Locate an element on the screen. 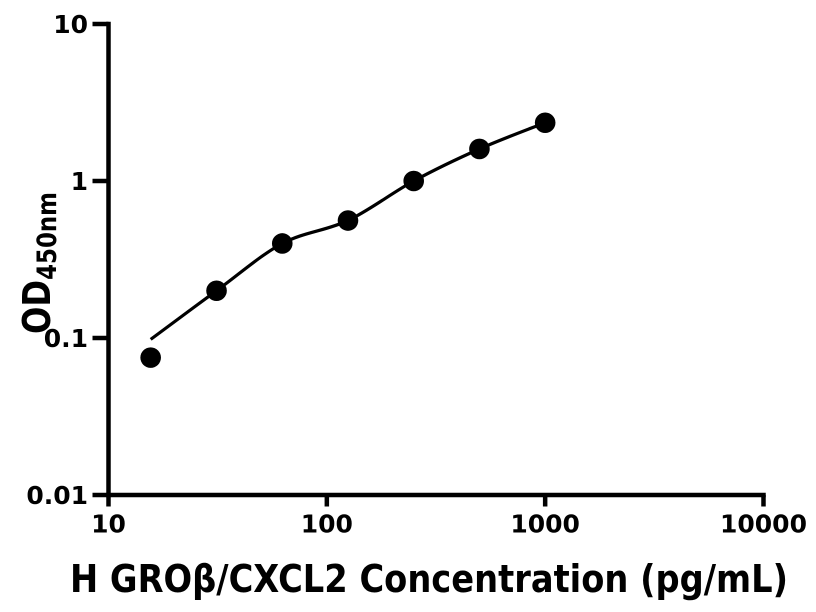 The image size is (816, 612). y-axis-title-sub: 450nm is located at coordinates (47, 236).